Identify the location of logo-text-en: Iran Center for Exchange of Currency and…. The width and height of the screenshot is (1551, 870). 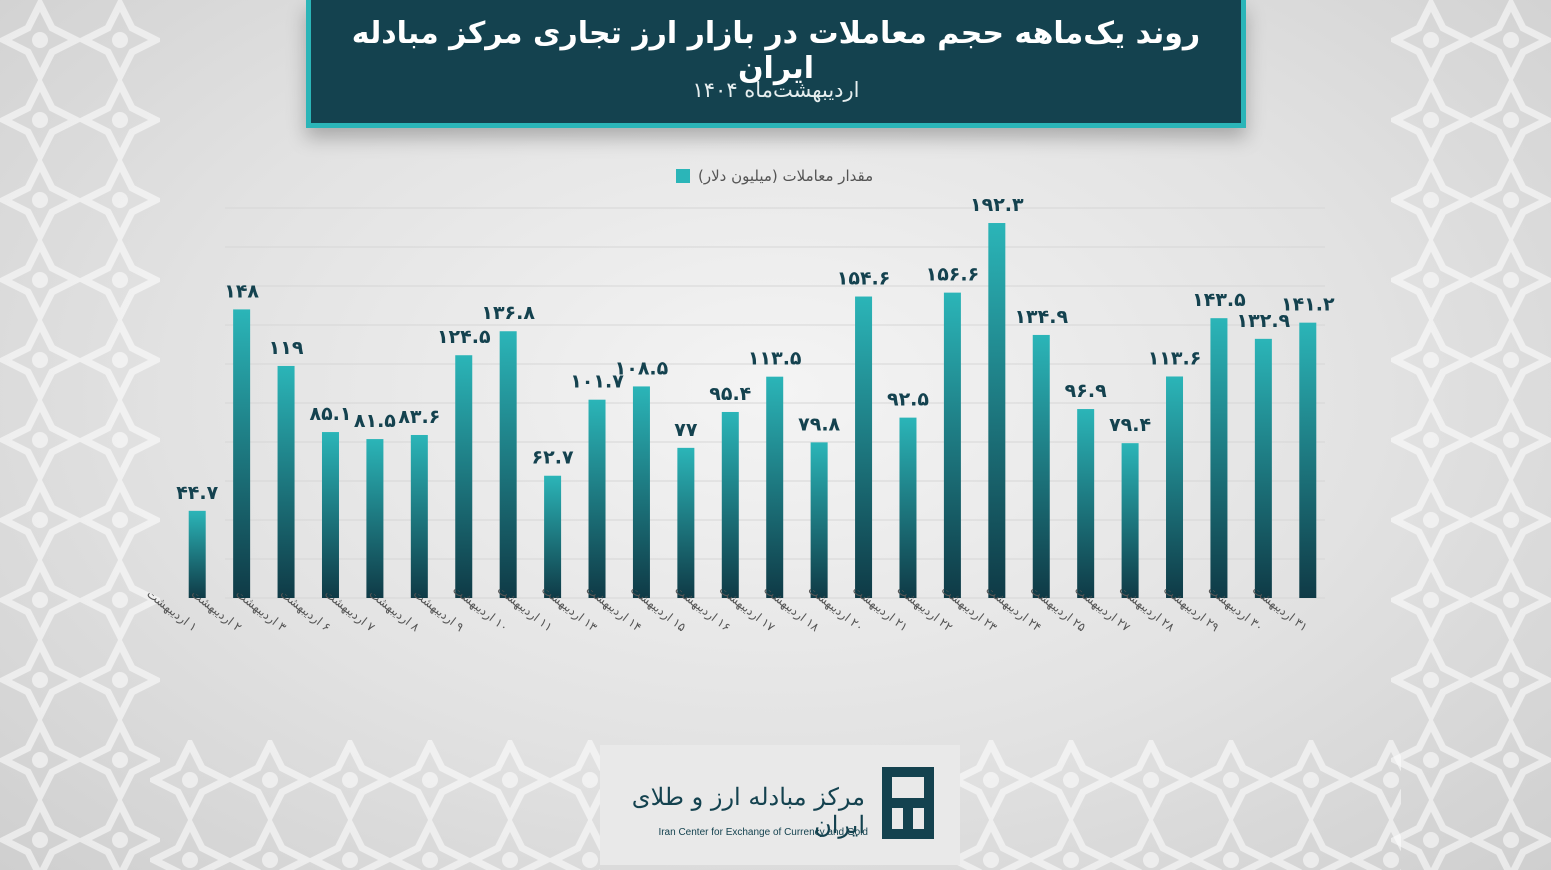
(763, 832).